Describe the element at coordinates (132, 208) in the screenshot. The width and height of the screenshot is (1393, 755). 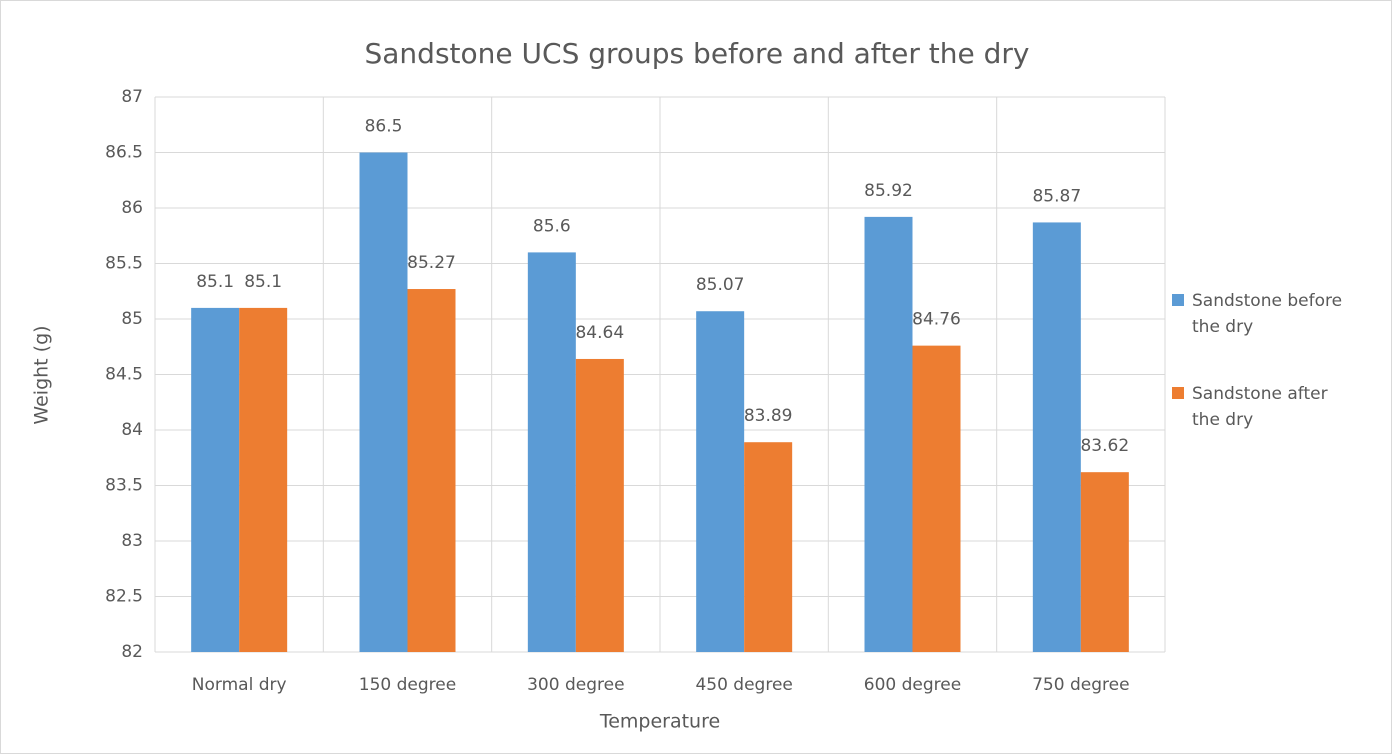
I see `y-tick-label: 86` at that location.